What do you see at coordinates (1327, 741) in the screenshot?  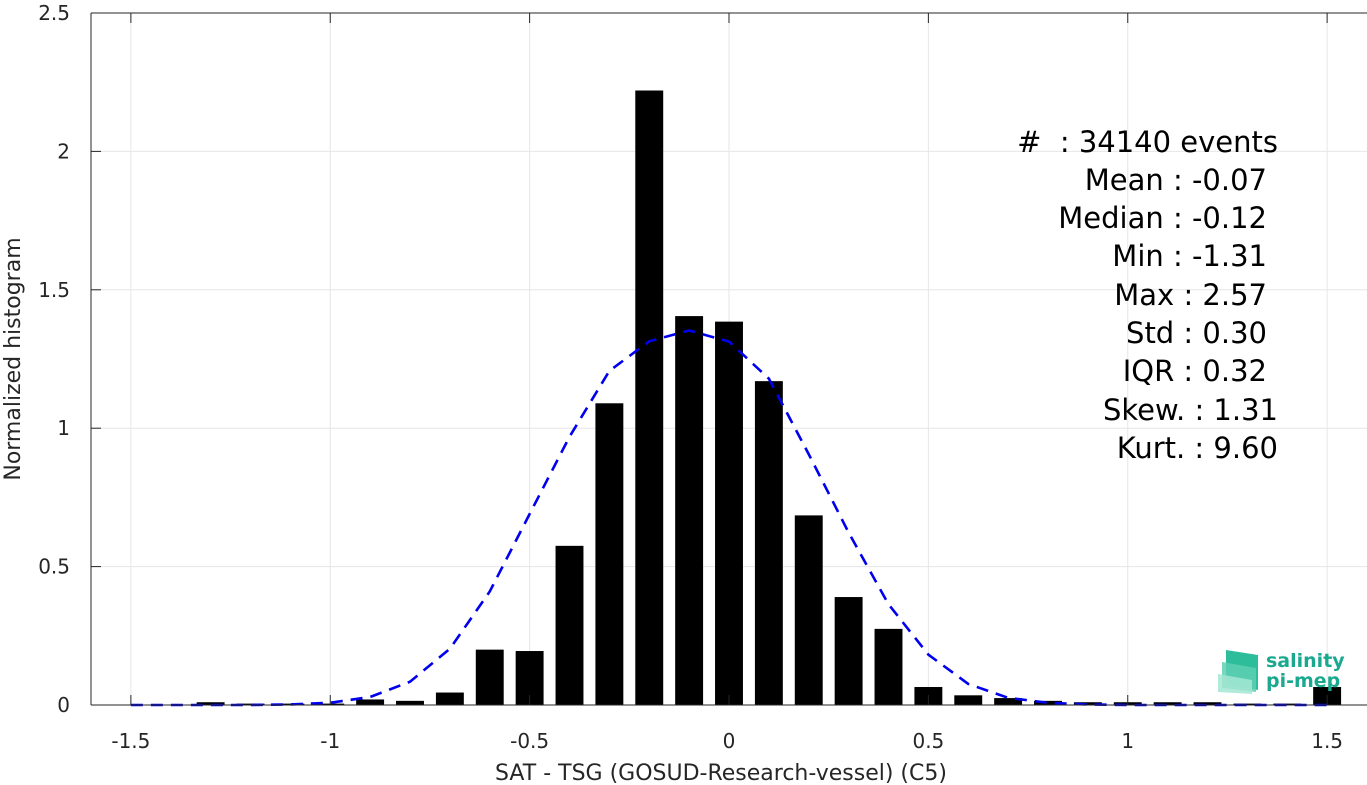 I see `x-tick-label: 1.5` at bounding box center [1327, 741].